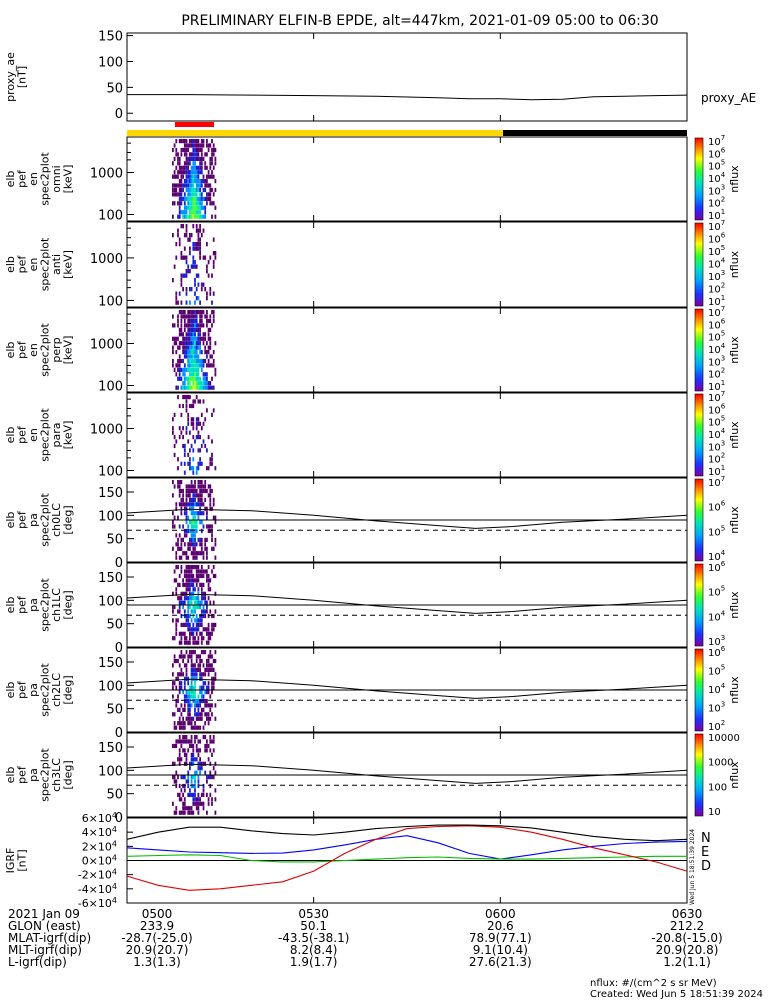 The height and width of the screenshot is (1000, 775). I want to click on ytick-label: 1000, so click(106, 344).